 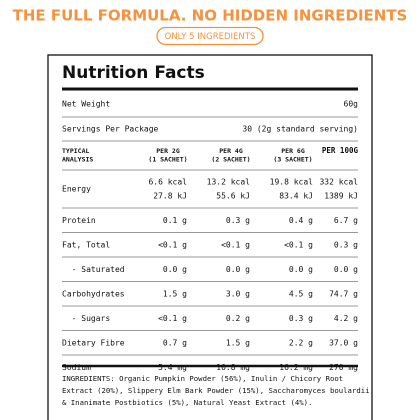 I want to click on cell: 10.8 mg, so click(x=233, y=367).